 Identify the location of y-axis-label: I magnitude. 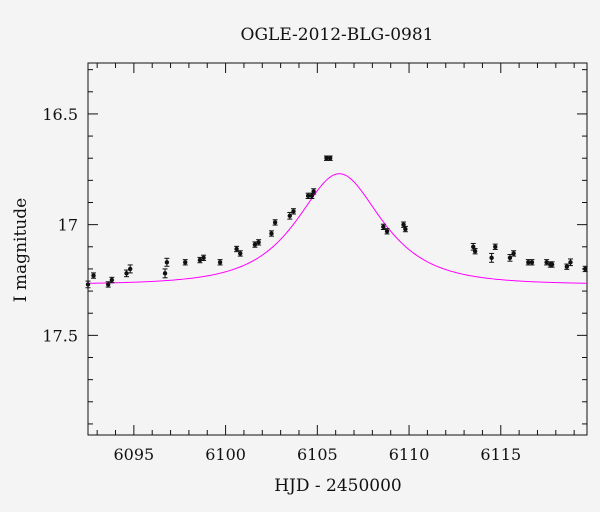
(21, 250).